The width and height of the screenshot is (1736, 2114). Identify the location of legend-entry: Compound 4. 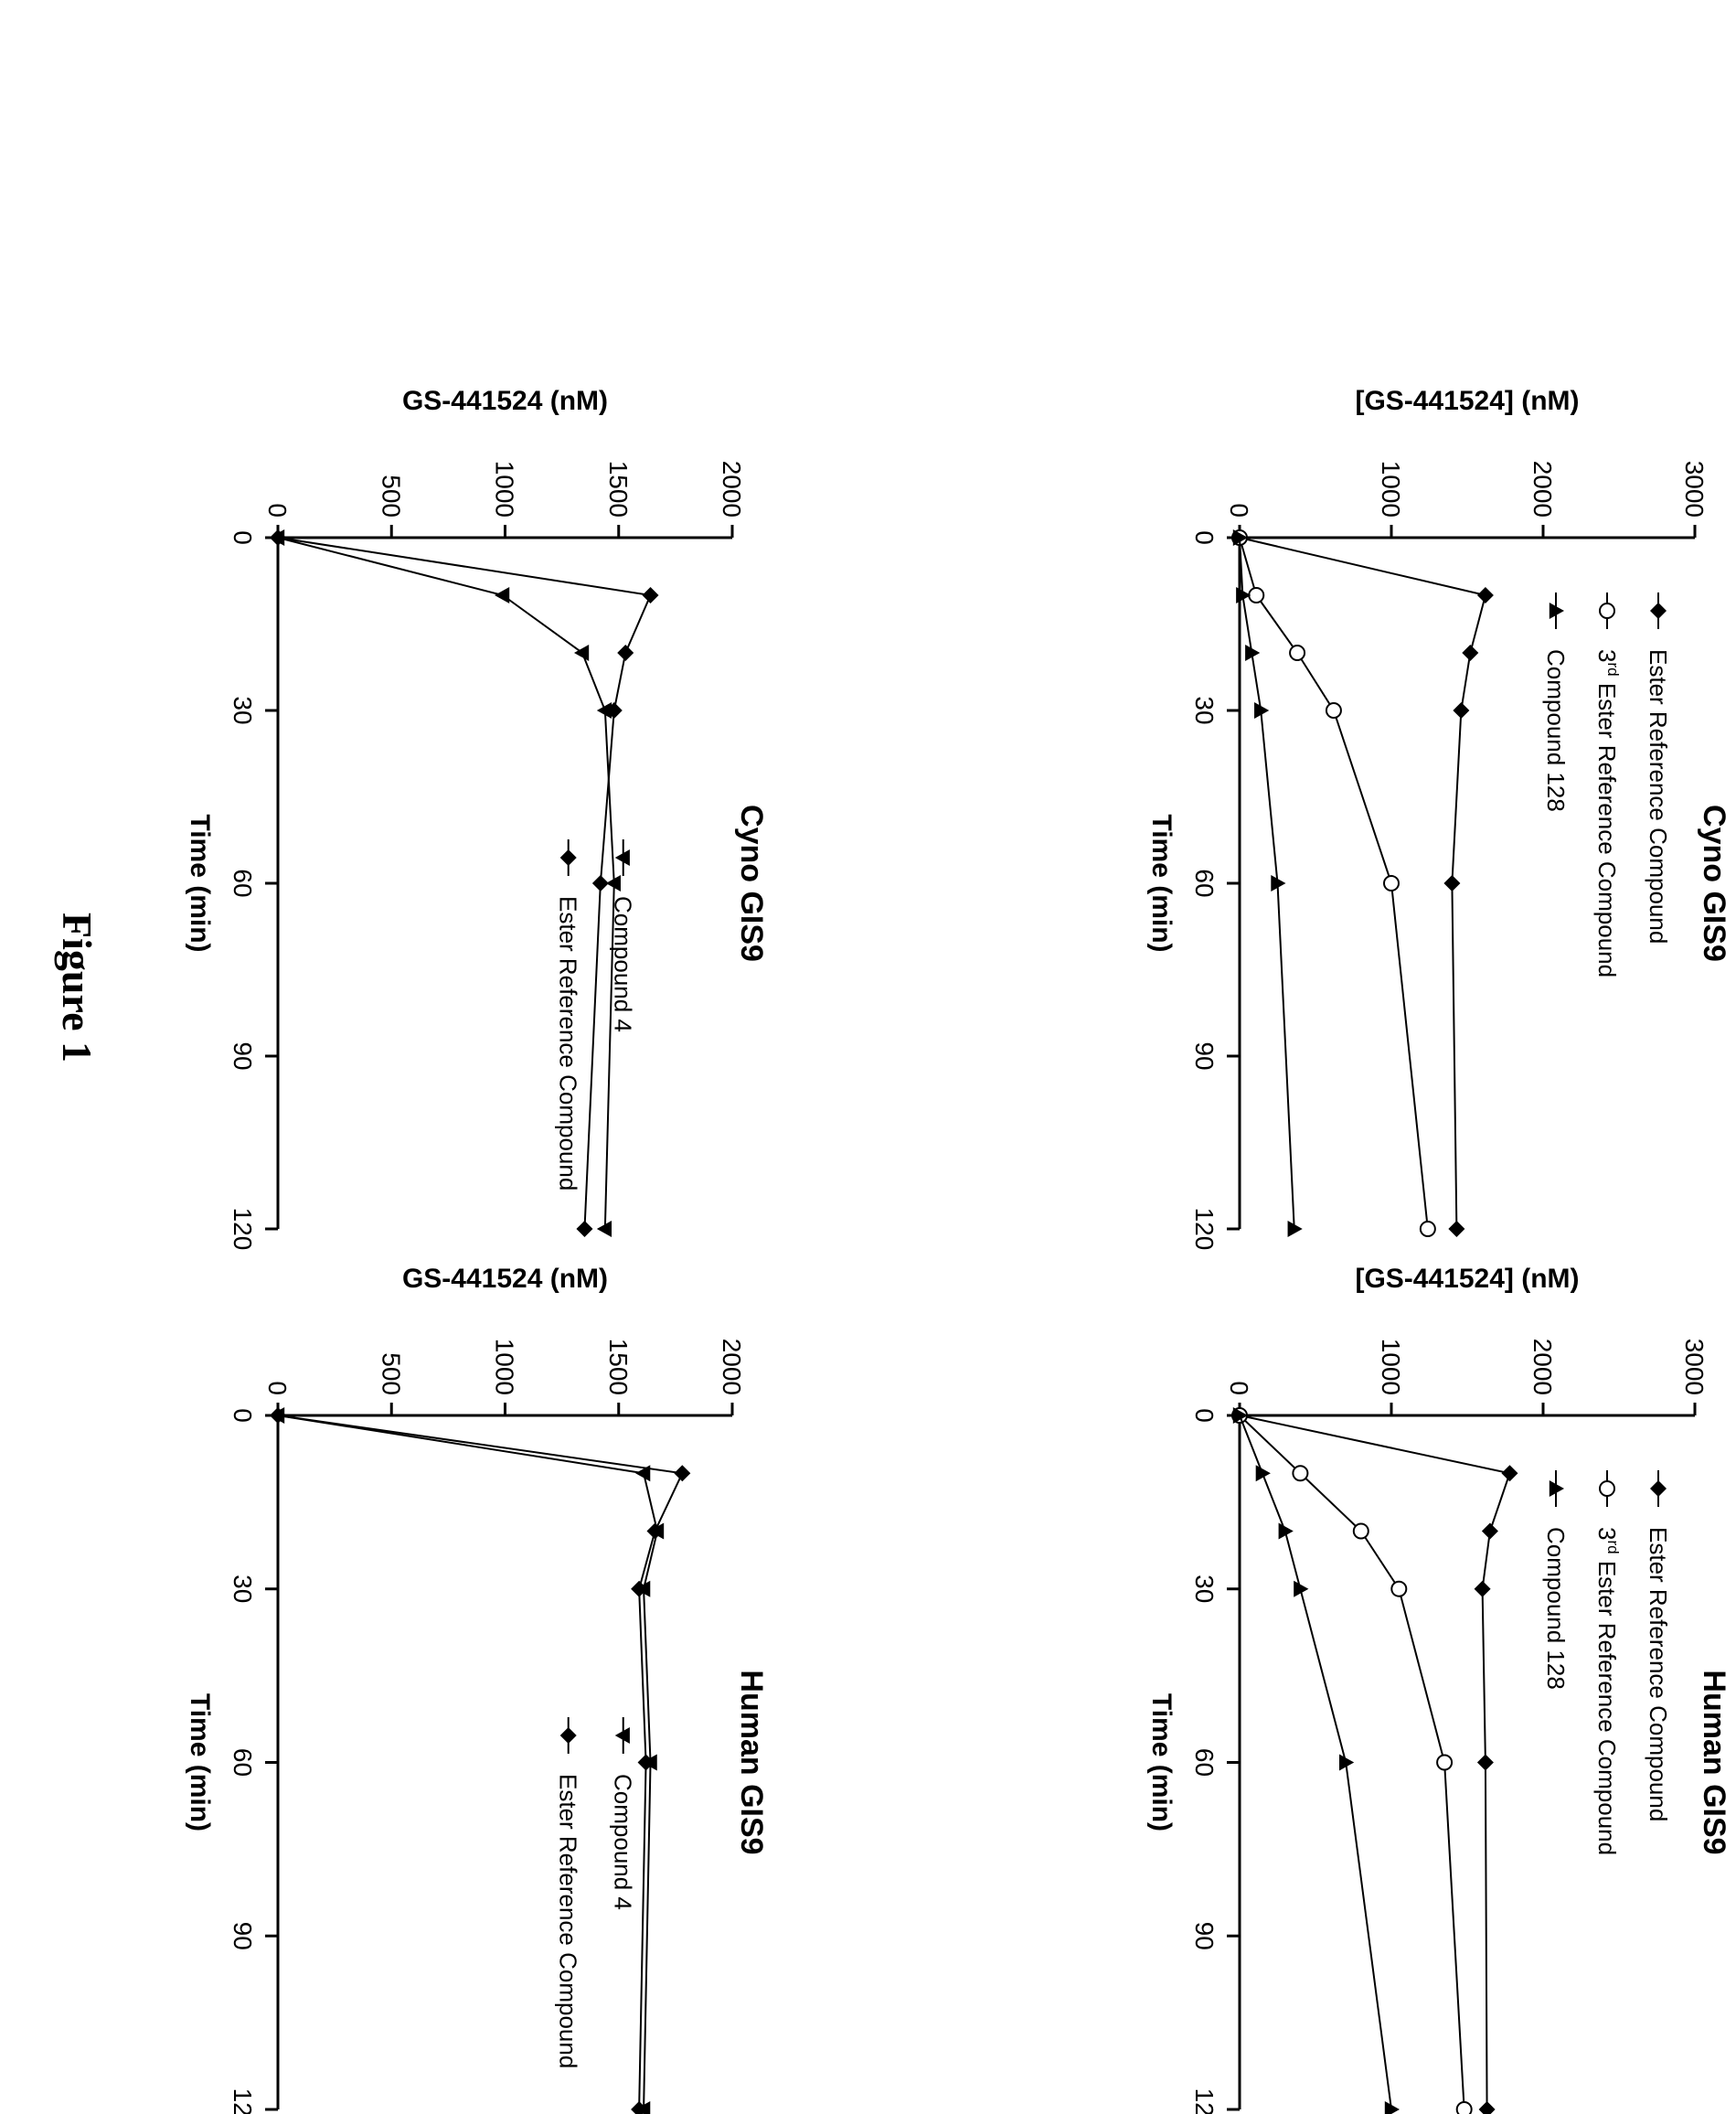
(624, 964).